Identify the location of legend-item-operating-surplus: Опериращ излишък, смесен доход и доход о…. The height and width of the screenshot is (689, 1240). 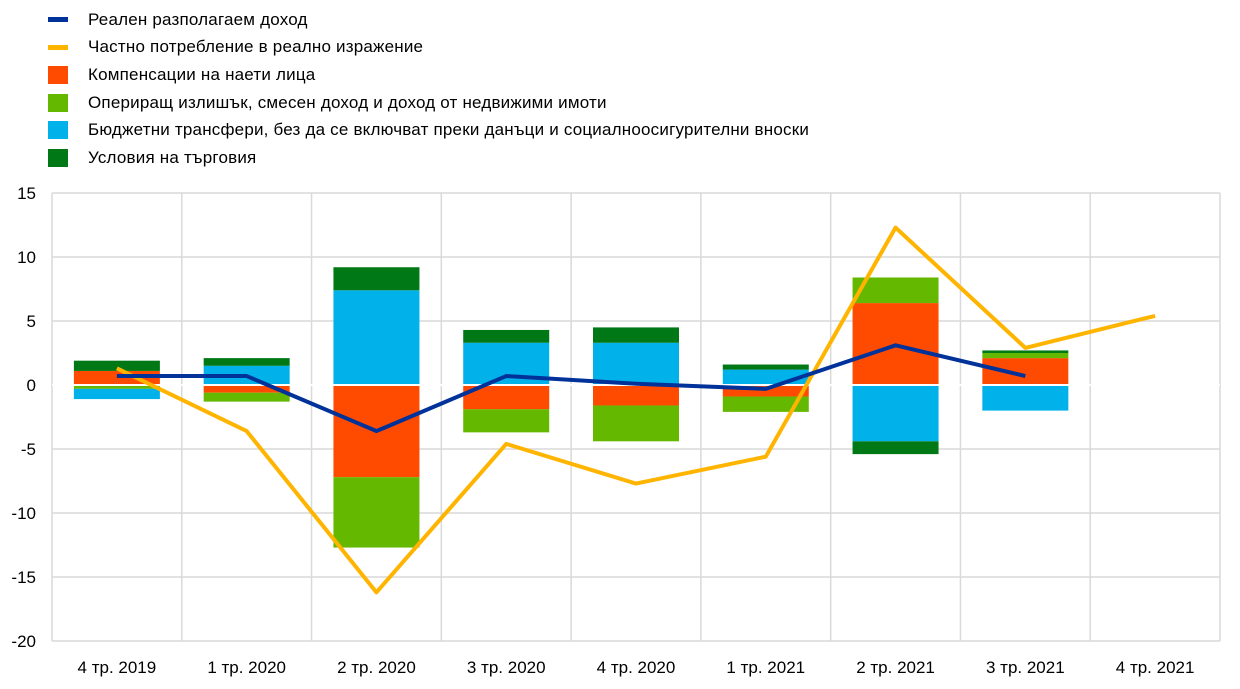
(428, 103).